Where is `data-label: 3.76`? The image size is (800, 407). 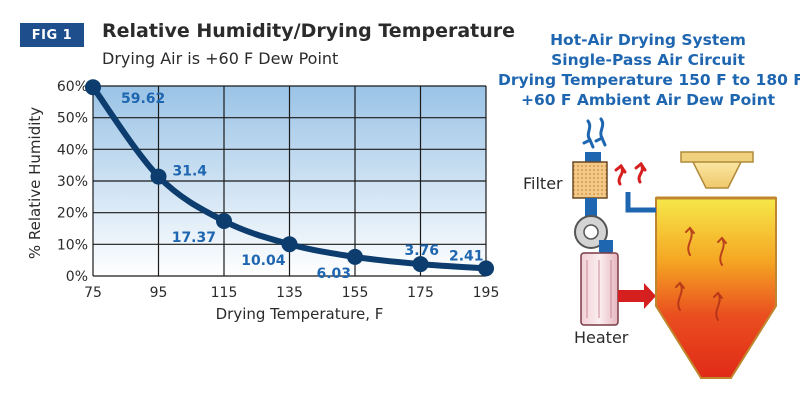
data-label: 3.76 is located at coordinates (422, 251).